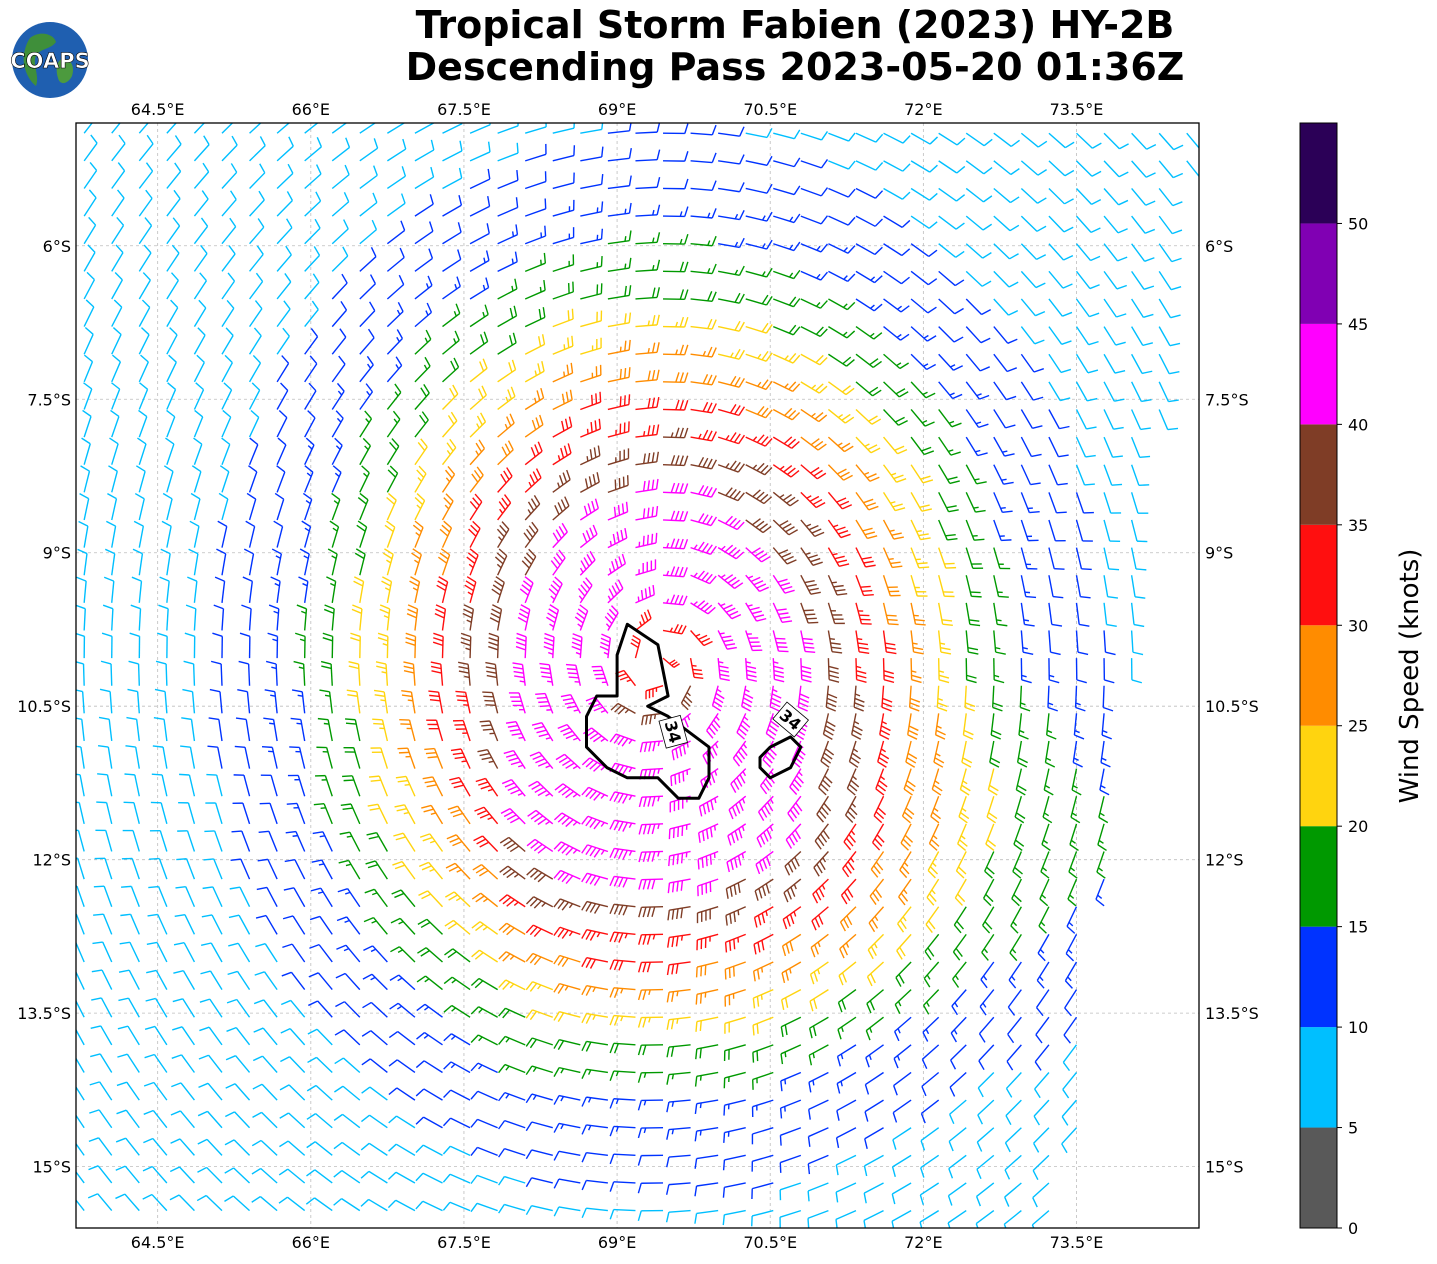 The width and height of the screenshot is (1437, 1264). Describe the element at coordinates (1318, 675) in the screenshot. I see `colorbar-frame` at that location.